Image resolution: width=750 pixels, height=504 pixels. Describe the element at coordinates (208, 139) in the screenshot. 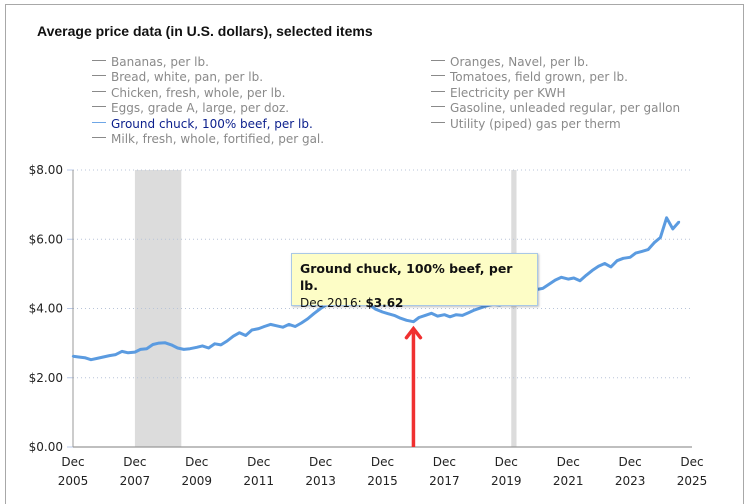

I see `legend-item-milk: Milk, fresh, whole, fortified, per gal.` at that location.